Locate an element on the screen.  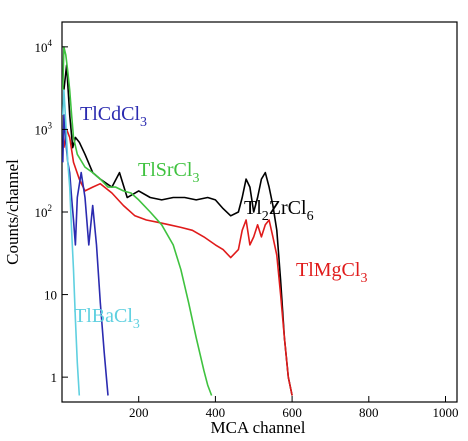
series-label-tlmgcl3: TlMgCl3 is located at coordinates (331, 272).